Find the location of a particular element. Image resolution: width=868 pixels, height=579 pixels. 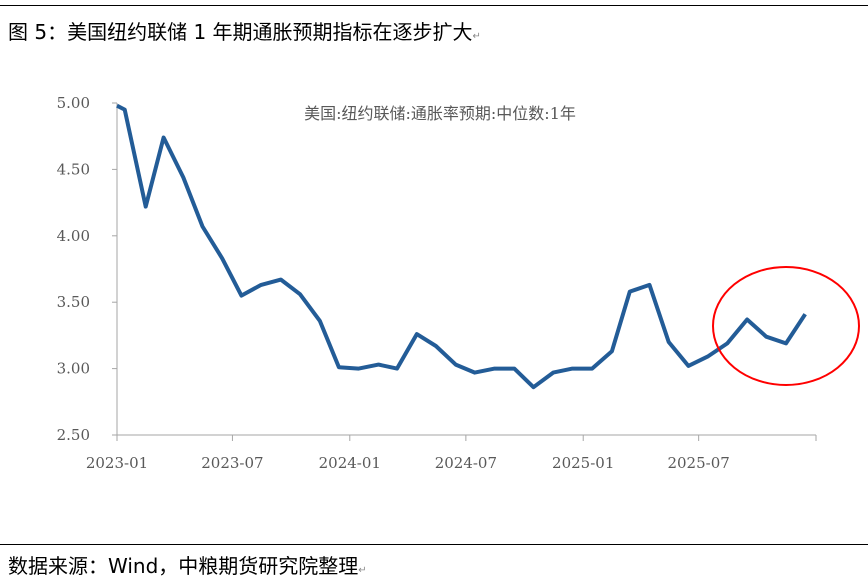

highlight-ellipse is located at coordinates (786, 326).